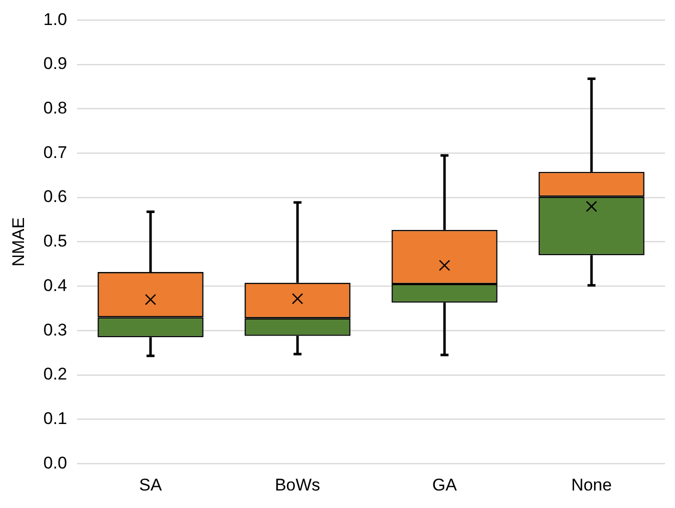  What do you see at coordinates (151, 484) in the screenshot?
I see `x-tick-label: SA` at bounding box center [151, 484].